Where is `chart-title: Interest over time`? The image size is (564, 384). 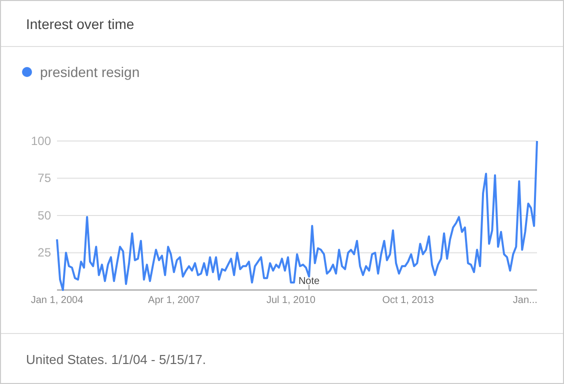 chart-title: Interest over time is located at coordinates (80, 24).